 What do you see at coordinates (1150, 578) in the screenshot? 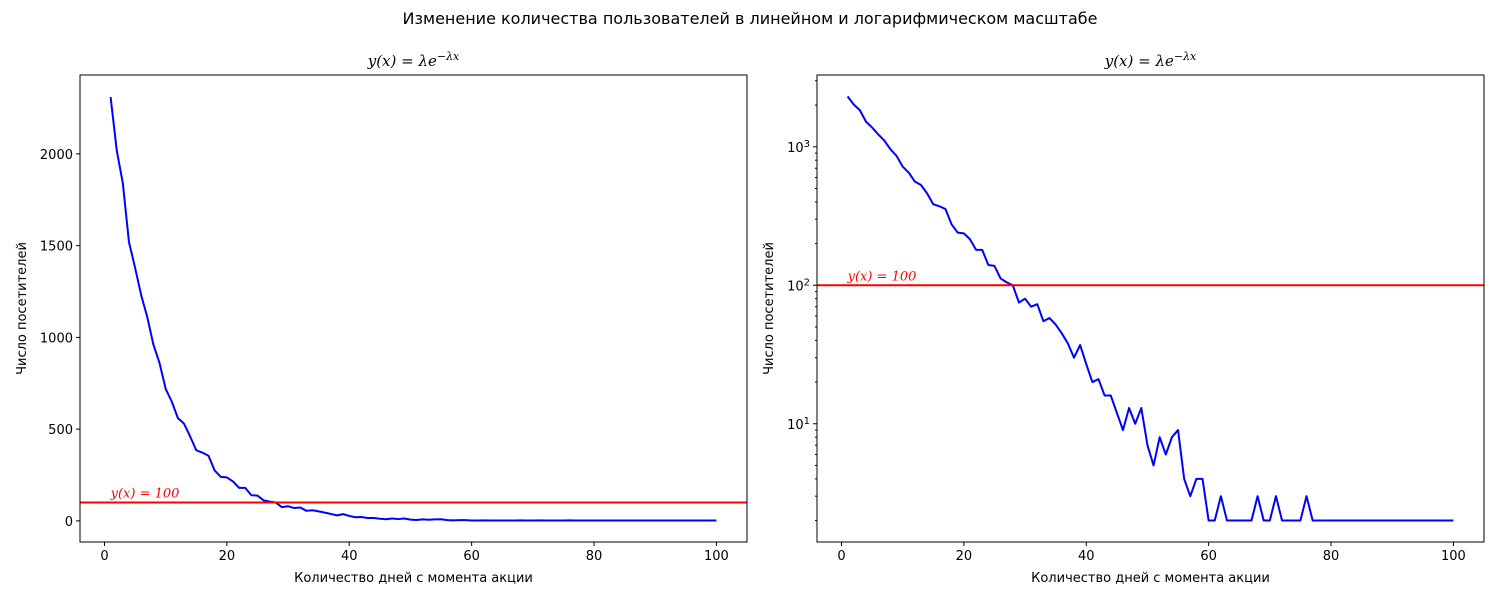
I see `log-x-axis-label: Количество дней с момента акции` at bounding box center [1150, 578].